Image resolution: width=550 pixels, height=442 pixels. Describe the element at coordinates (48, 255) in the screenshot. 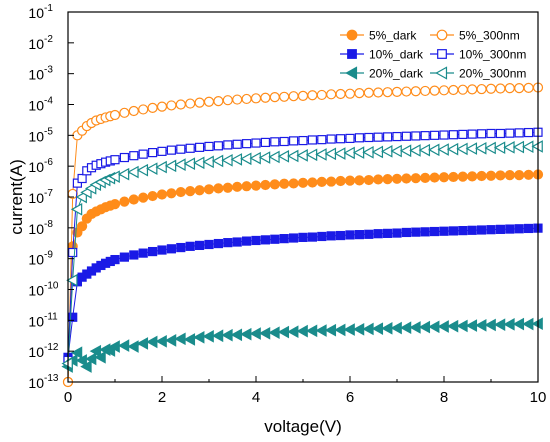

I see `y-tick-exponent: -9` at that location.